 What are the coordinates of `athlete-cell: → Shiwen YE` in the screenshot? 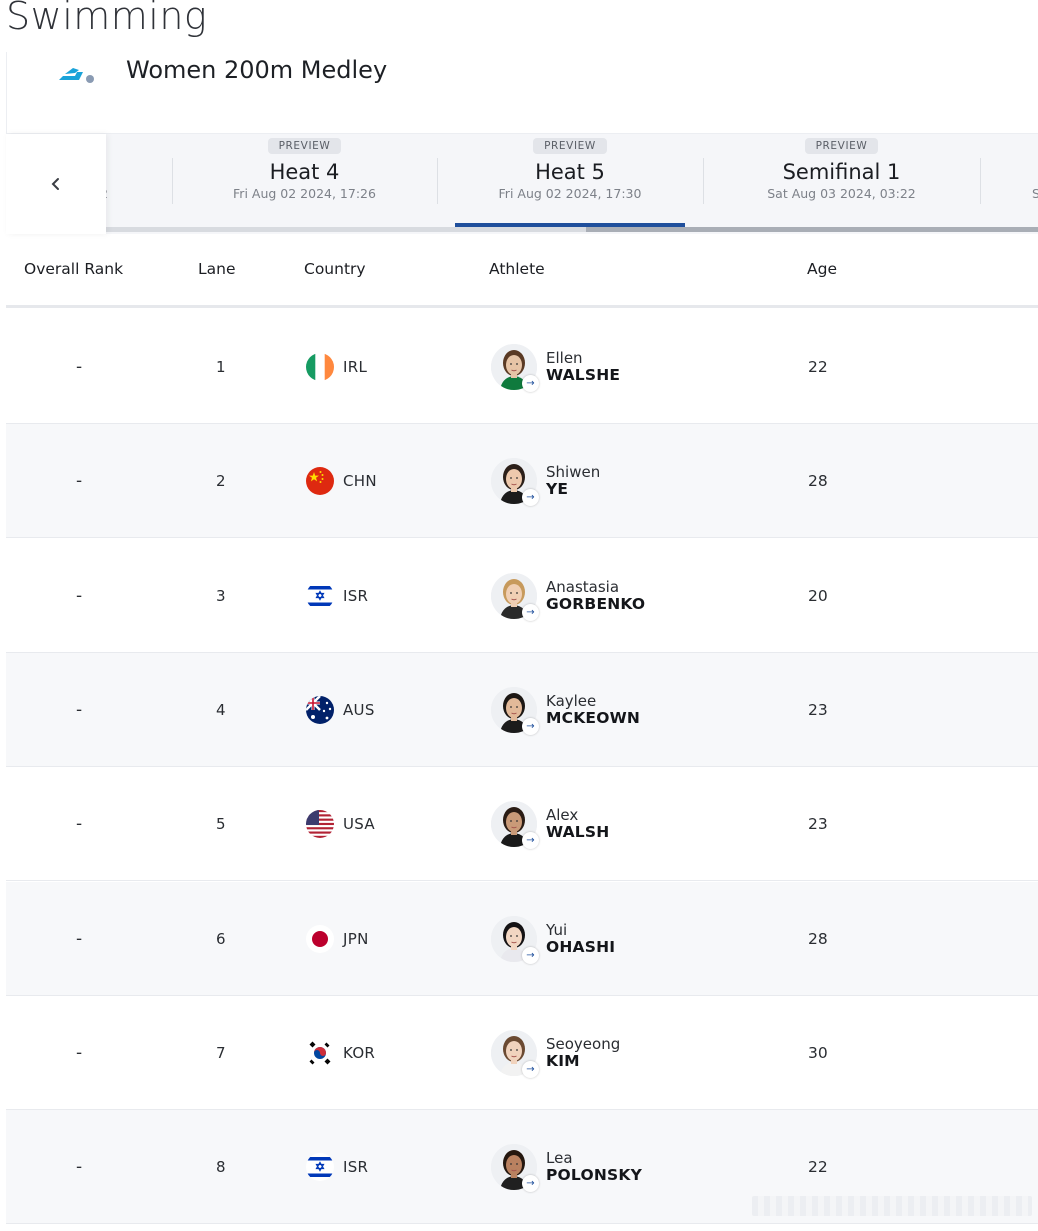 It's located at (545, 481).